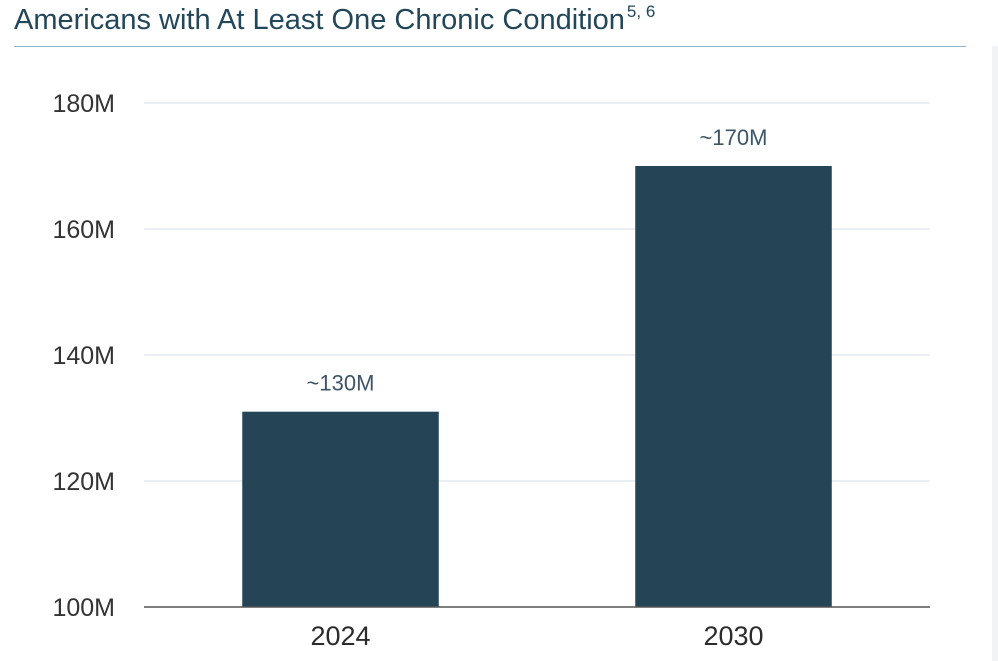 The image size is (998, 661). I want to click on bar-2024, so click(340, 509).